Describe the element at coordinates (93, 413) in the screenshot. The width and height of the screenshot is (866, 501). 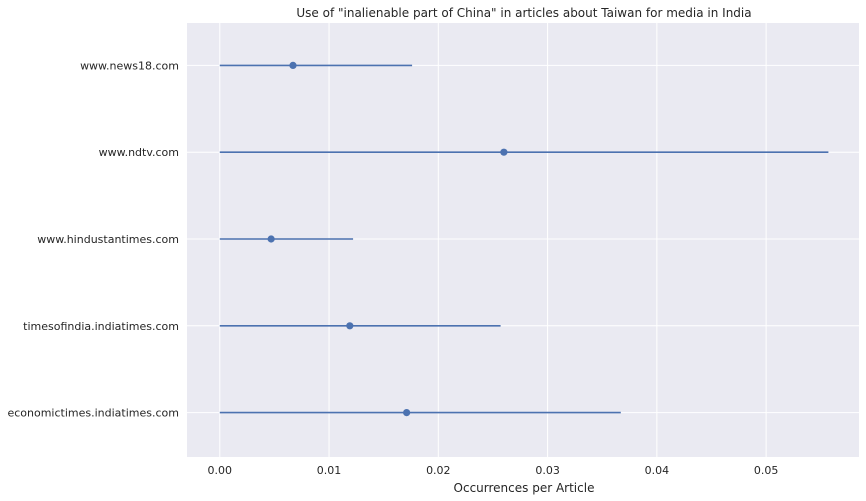
I see `y-tick-label: economictimes.indiatimes.com` at that location.